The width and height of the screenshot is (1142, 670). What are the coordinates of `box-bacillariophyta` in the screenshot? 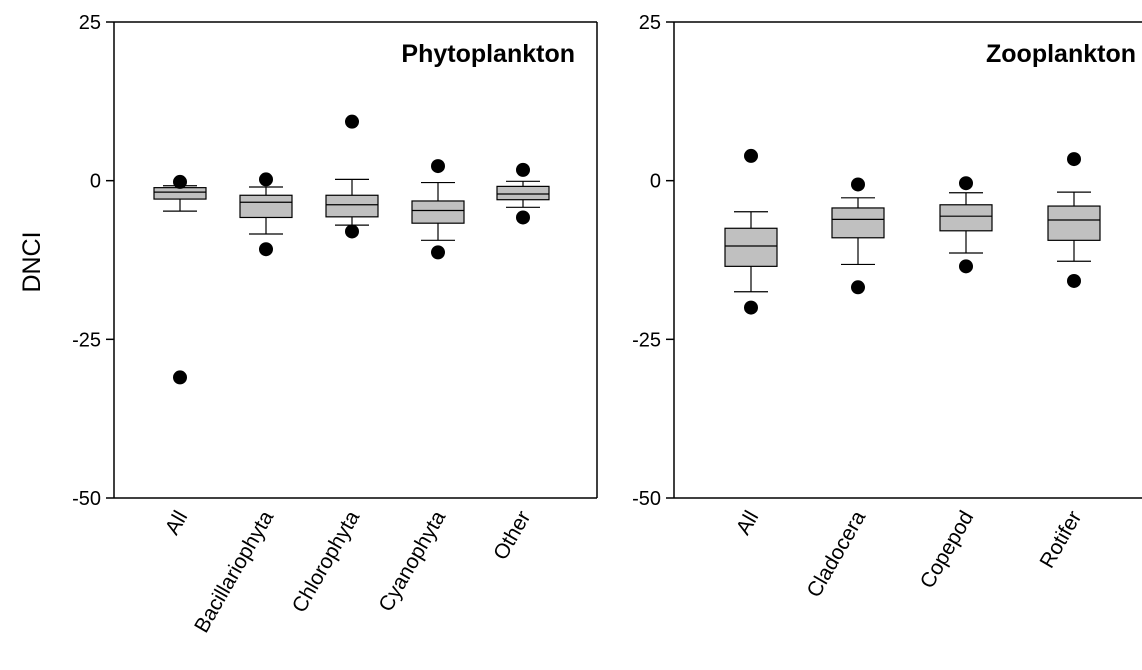 It's located at (266, 214).